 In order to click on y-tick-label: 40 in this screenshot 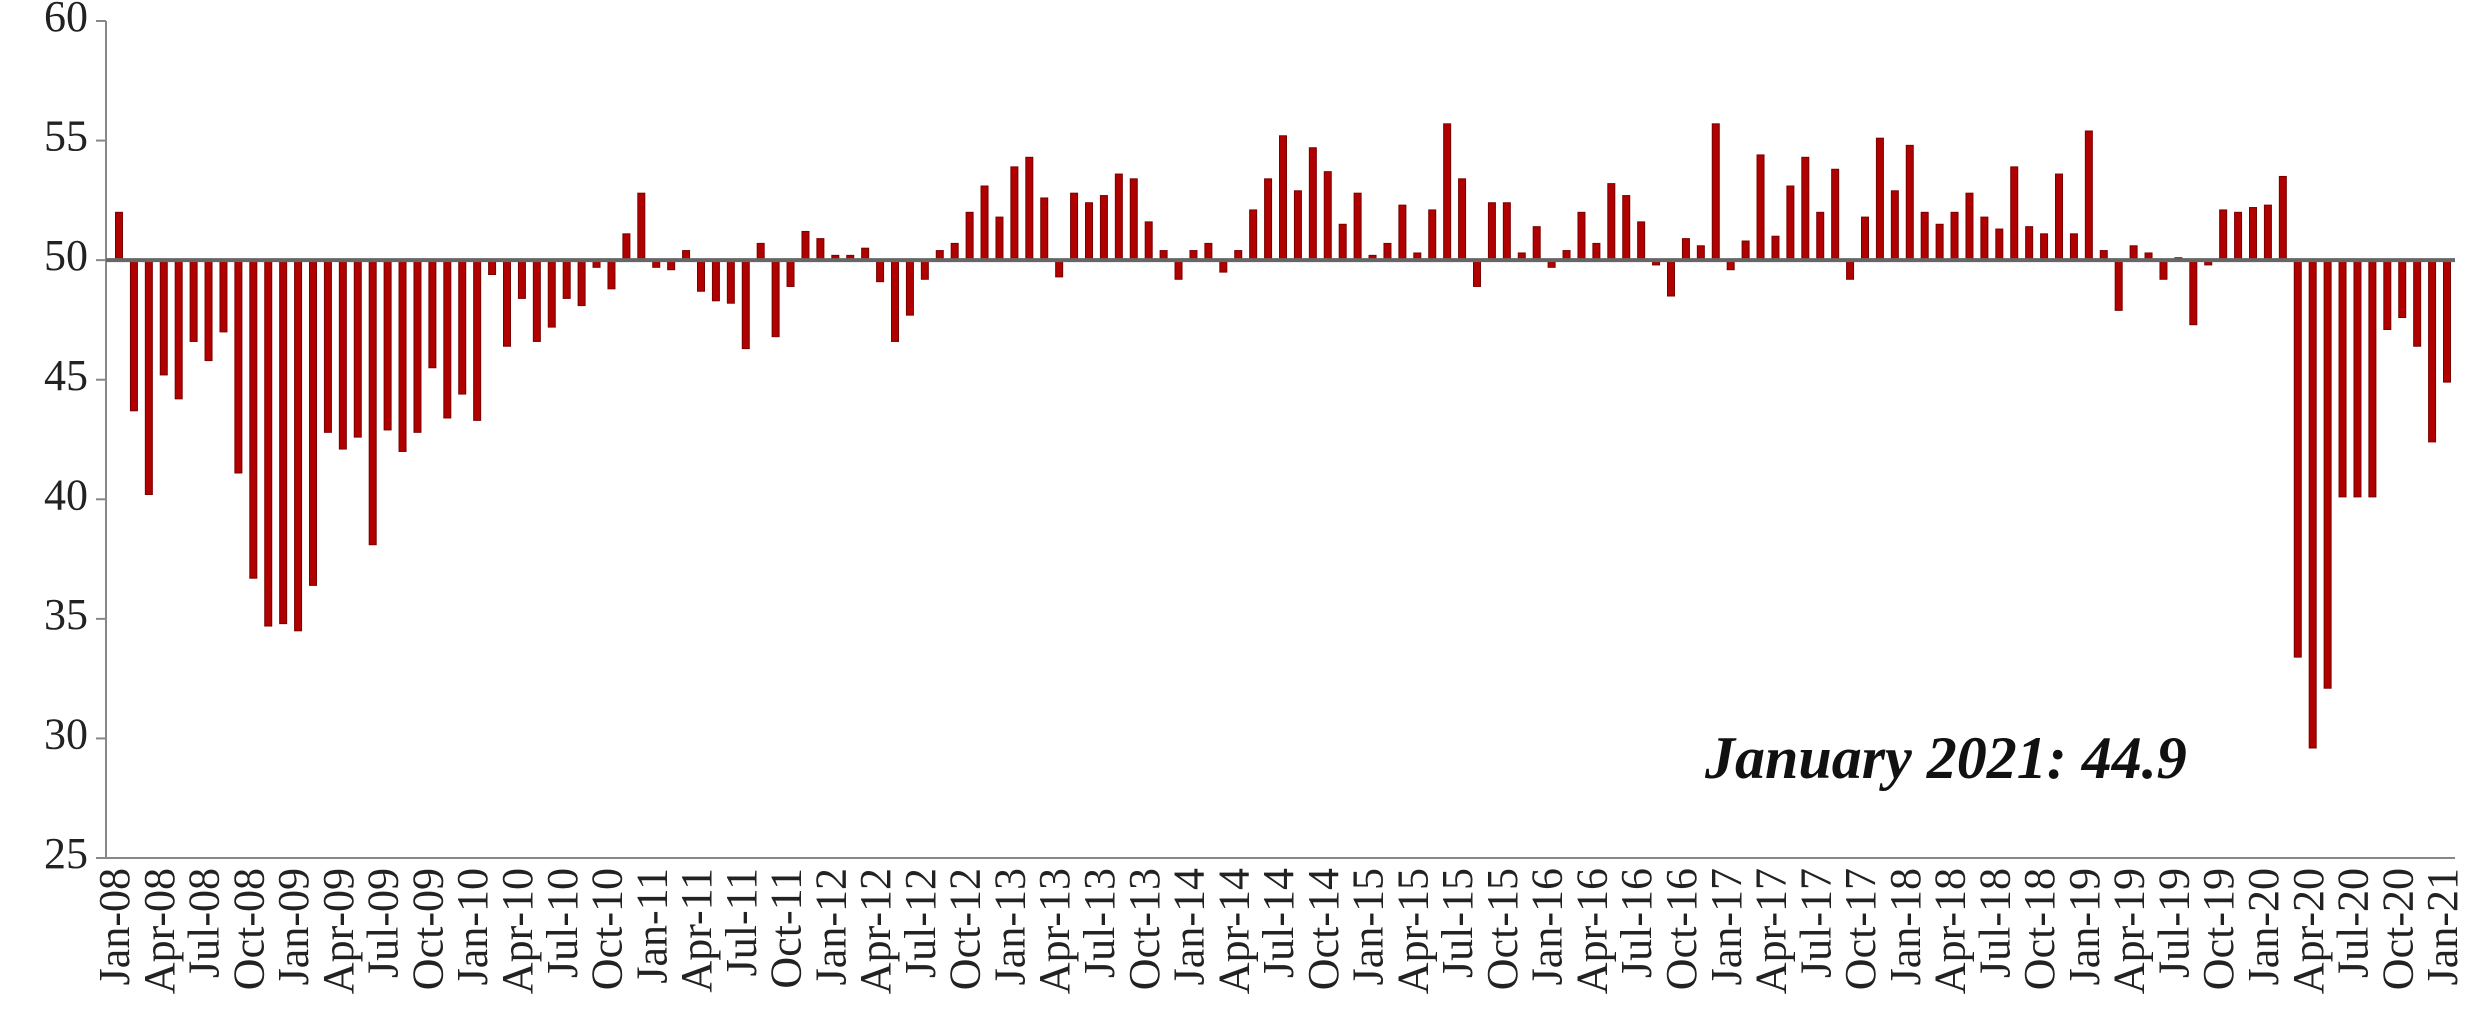, I will do `click(66, 494)`.